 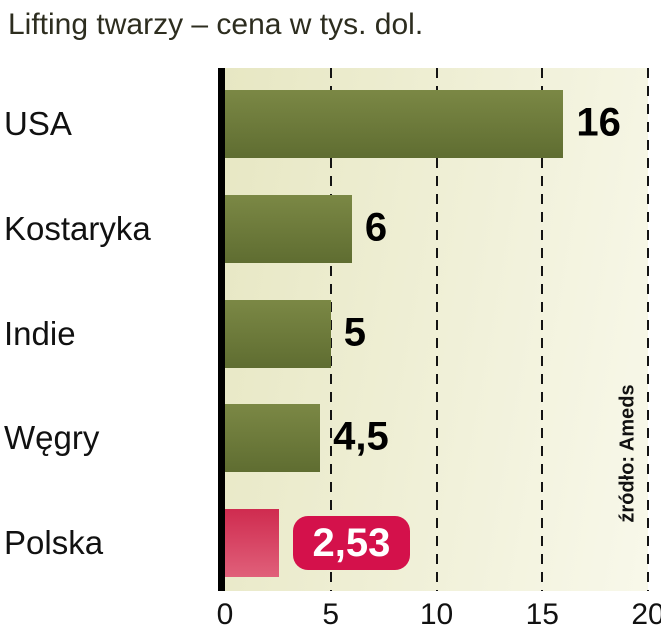 What do you see at coordinates (361, 436) in the screenshot?
I see `value-label: 4,5` at bounding box center [361, 436].